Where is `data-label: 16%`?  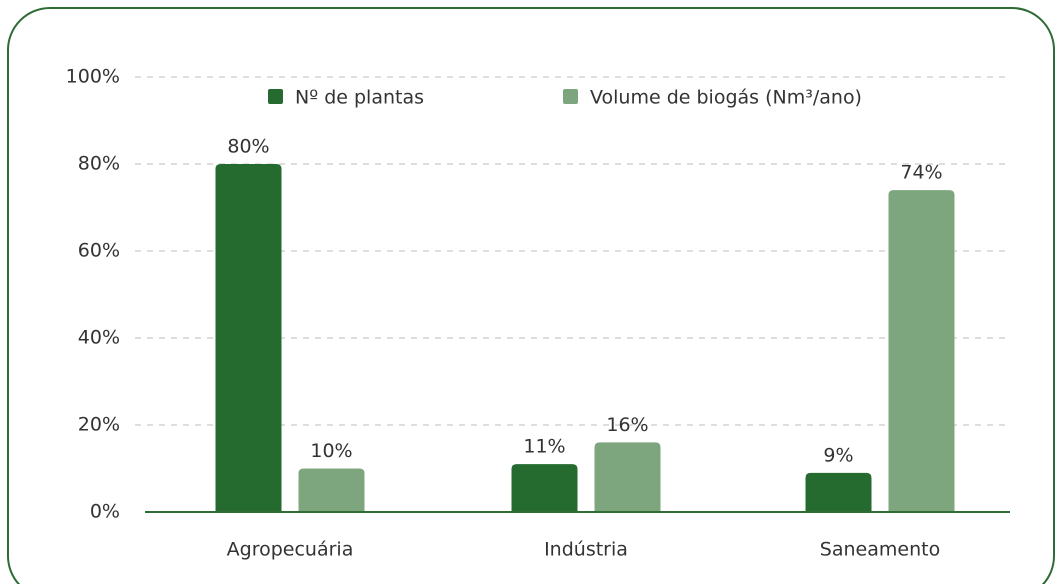
data-label: 16% is located at coordinates (627, 425).